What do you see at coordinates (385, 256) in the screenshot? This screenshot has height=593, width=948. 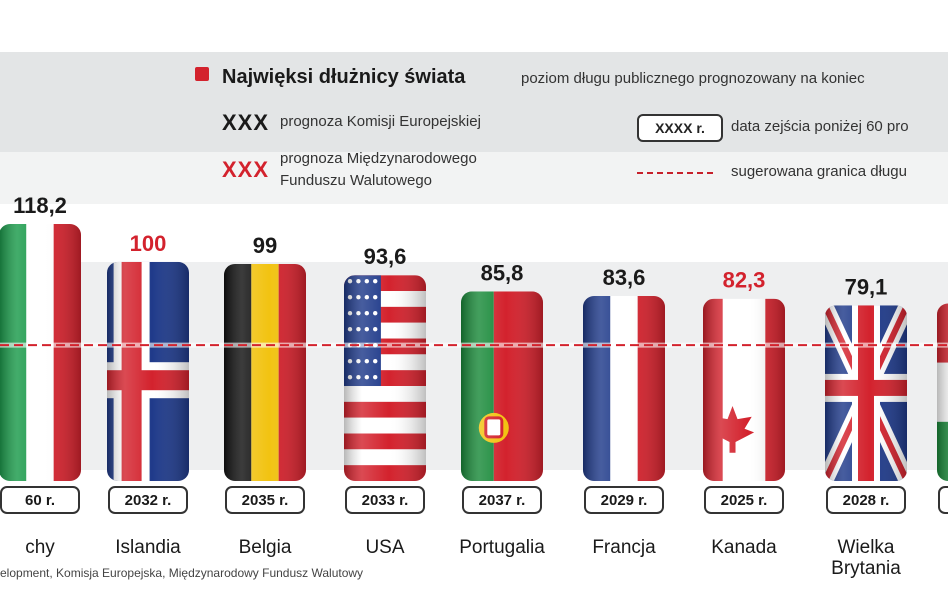 I see `value-label: 93,6` at bounding box center [385, 256].